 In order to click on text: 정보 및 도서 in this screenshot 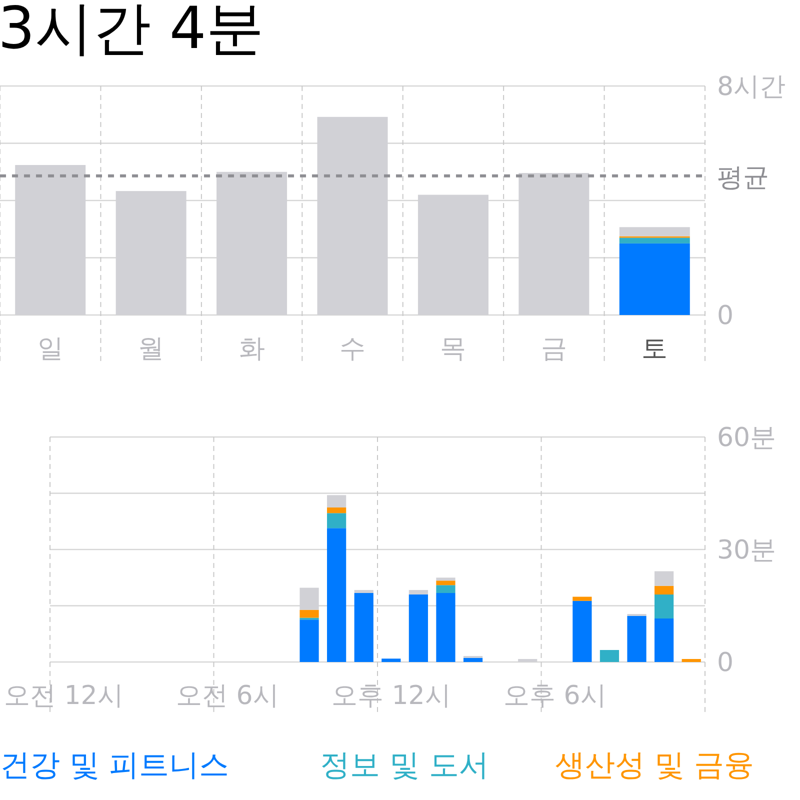, I will do `click(405, 765)`.